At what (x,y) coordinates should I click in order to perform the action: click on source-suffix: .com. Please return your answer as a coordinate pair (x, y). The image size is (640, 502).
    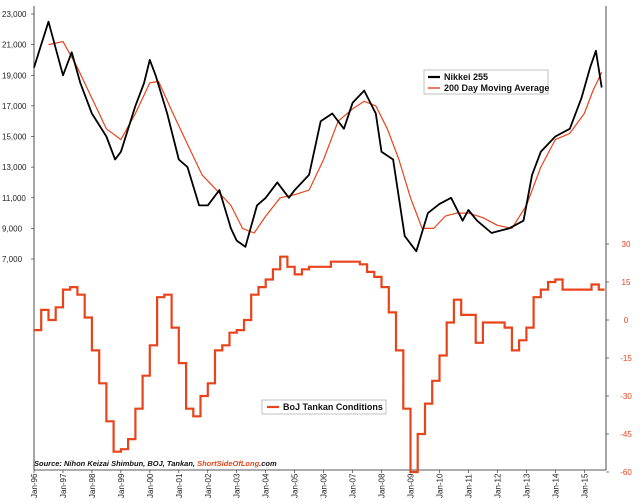
    Looking at the image, I should click on (268, 463).